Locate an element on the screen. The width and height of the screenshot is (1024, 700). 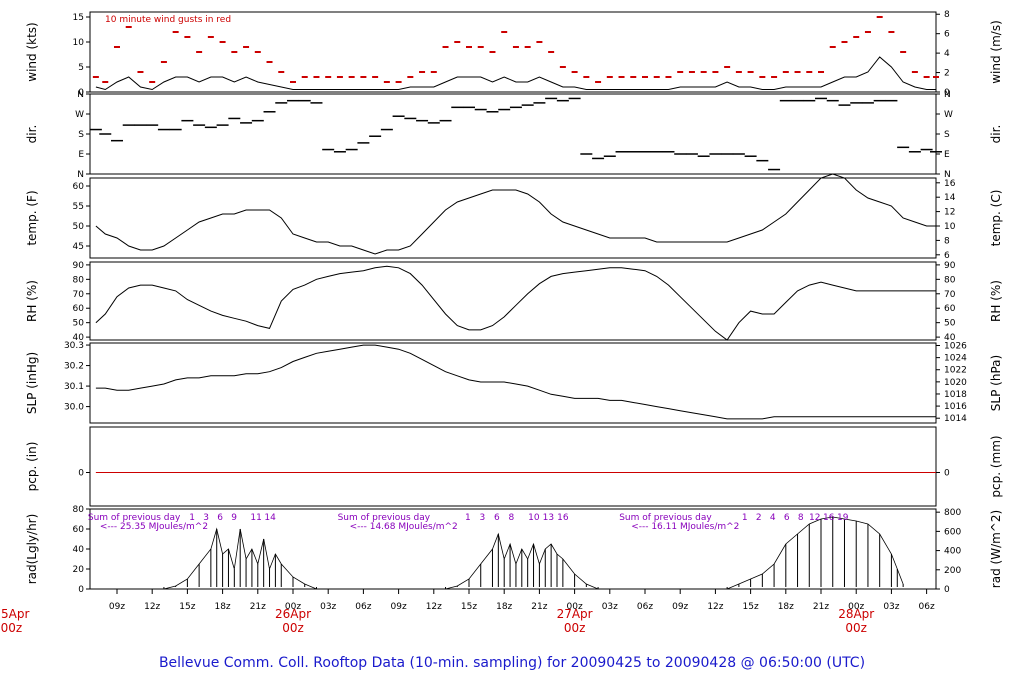
y-tick-label-right: 16 is located at coordinates (950, 184).